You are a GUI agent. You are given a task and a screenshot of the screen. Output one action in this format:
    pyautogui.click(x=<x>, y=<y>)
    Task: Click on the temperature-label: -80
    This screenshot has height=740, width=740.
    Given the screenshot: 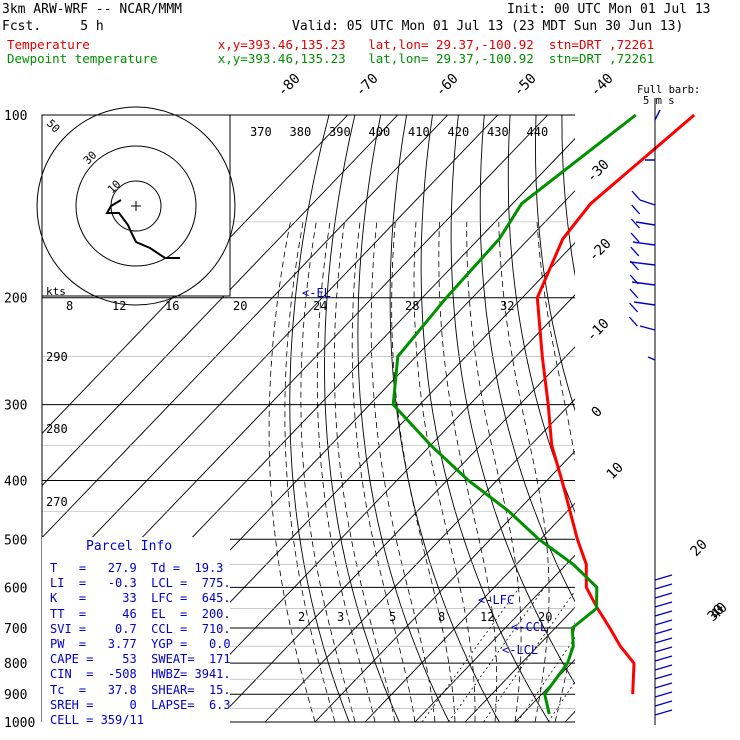 What is the action you would take?
    pyautogui.click(x=289, y=85)
    